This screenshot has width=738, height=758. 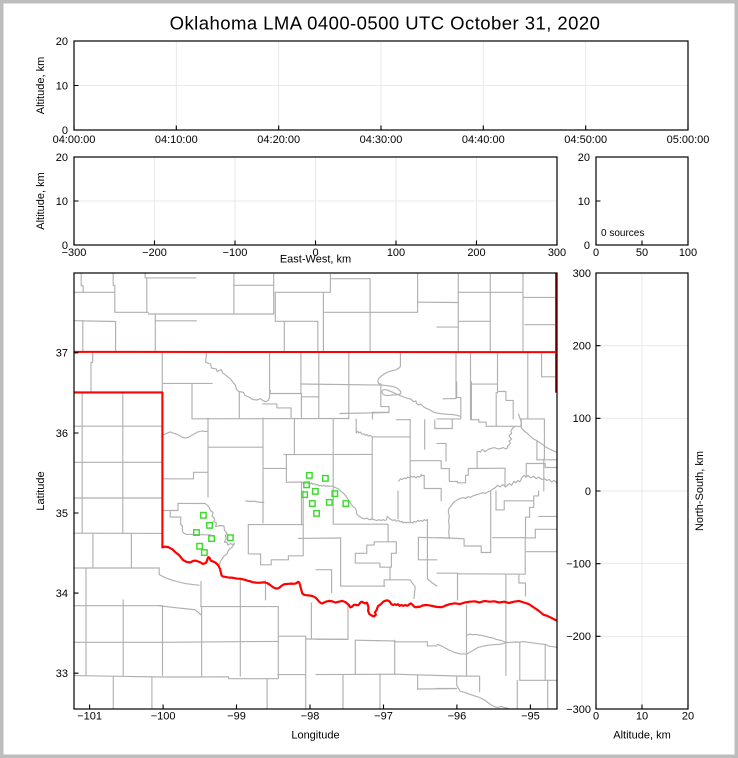 What do you see at coordinates (74, 140) in the screenshot?
I see `svg-text: 04:00:00` at bounding box center [74, 140].